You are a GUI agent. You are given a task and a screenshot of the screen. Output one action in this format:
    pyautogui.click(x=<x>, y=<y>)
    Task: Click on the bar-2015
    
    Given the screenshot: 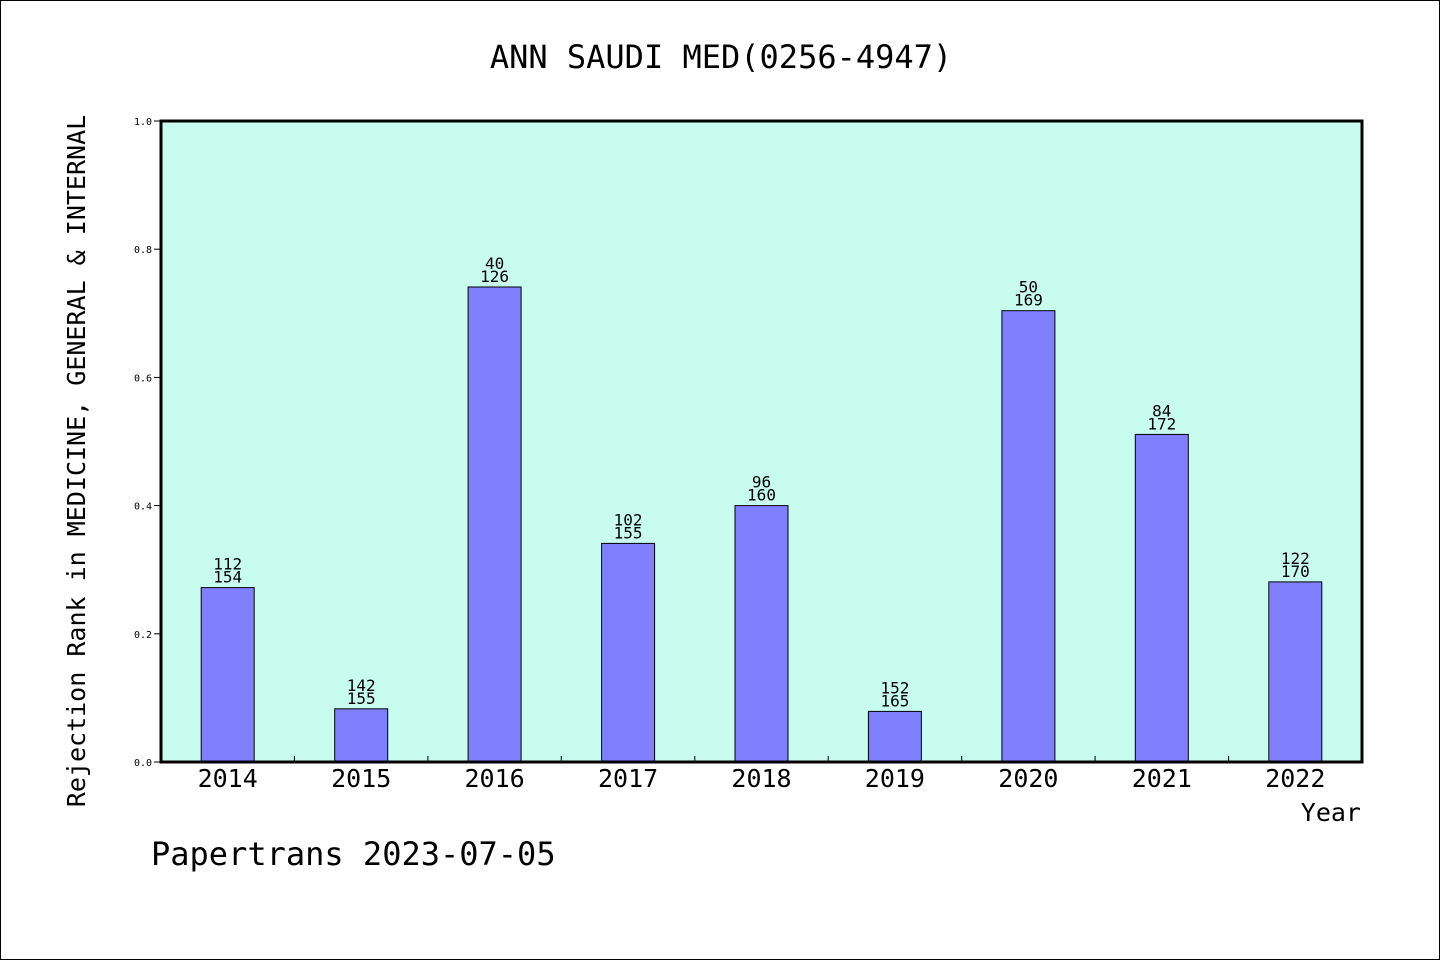 What is the action you would take?
    pyautogui.click(x=361, y=735)
    